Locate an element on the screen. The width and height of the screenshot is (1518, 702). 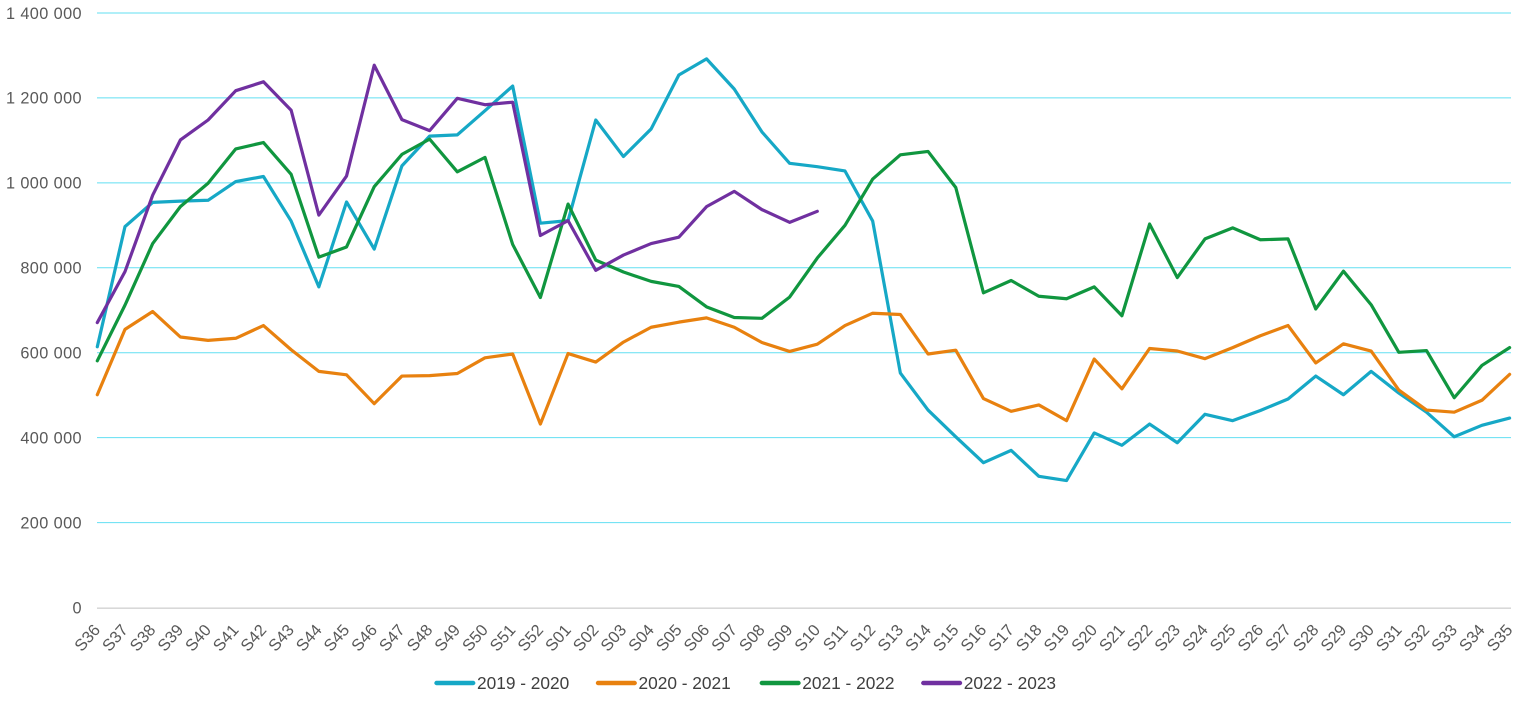
svg-text: 1 400 000 is located at coordinates (44, 14).